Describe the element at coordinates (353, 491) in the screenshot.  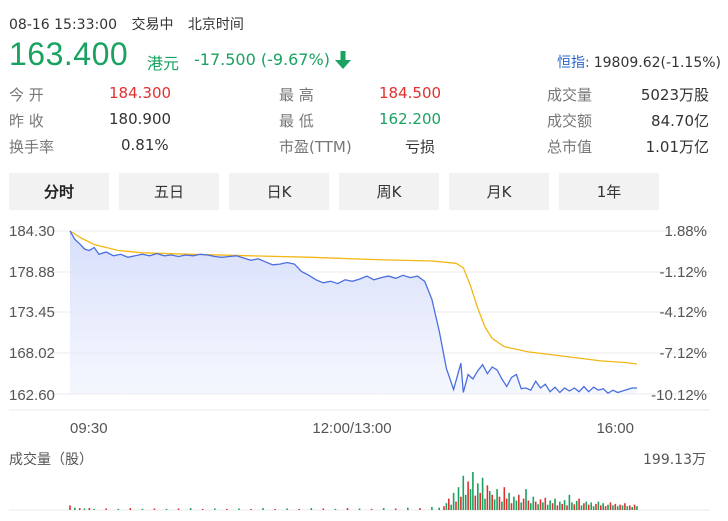
I see `volume-bars` at that location.